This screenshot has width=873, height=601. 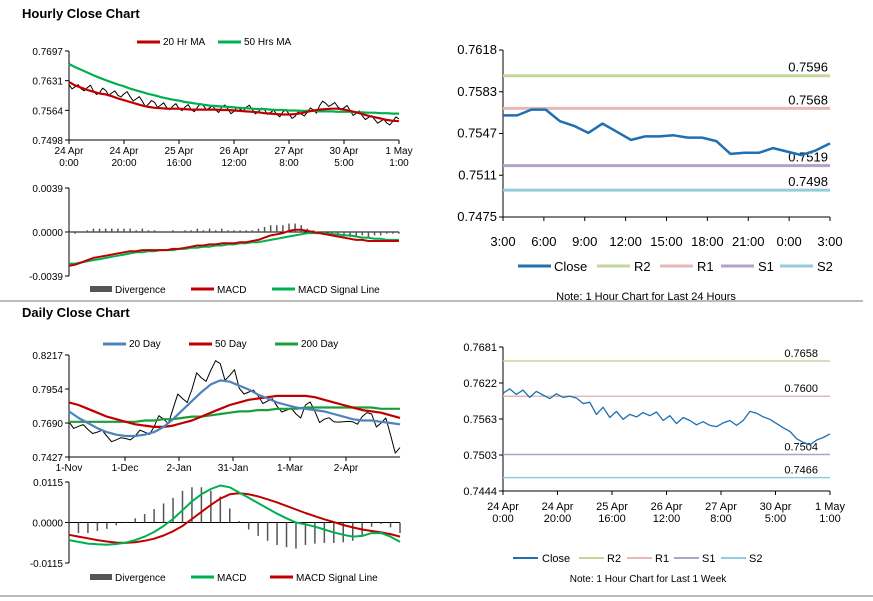 I want to click on x-tick-label: 8:00, so click(x=289, y=163).